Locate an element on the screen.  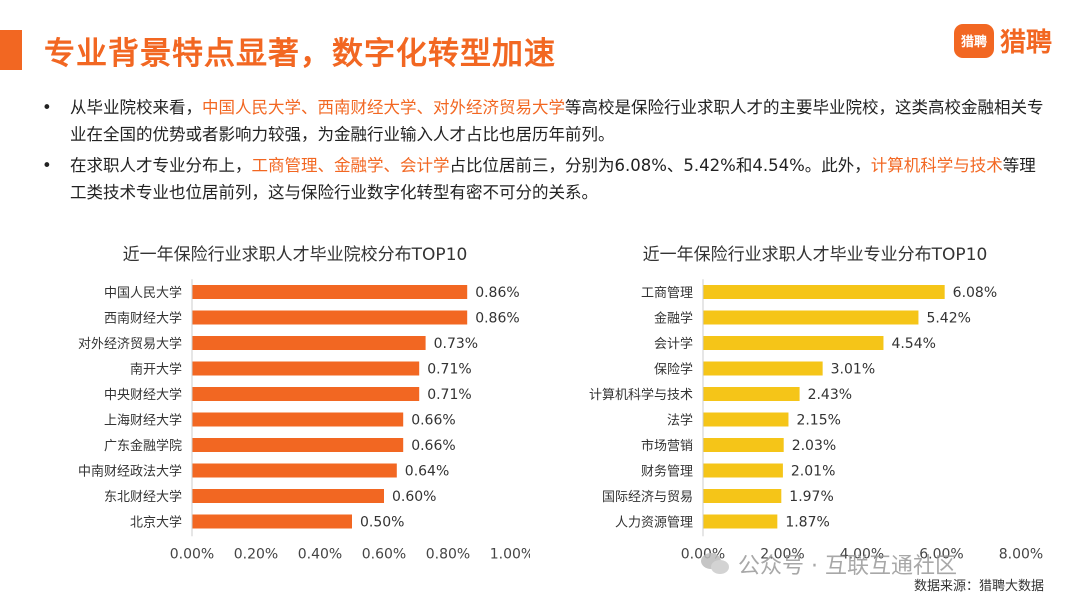
bullet-text-segment: 占比位居前三，分别为6.08%、5.42%和4.54%。此外， is located at coordinates (660, 165).